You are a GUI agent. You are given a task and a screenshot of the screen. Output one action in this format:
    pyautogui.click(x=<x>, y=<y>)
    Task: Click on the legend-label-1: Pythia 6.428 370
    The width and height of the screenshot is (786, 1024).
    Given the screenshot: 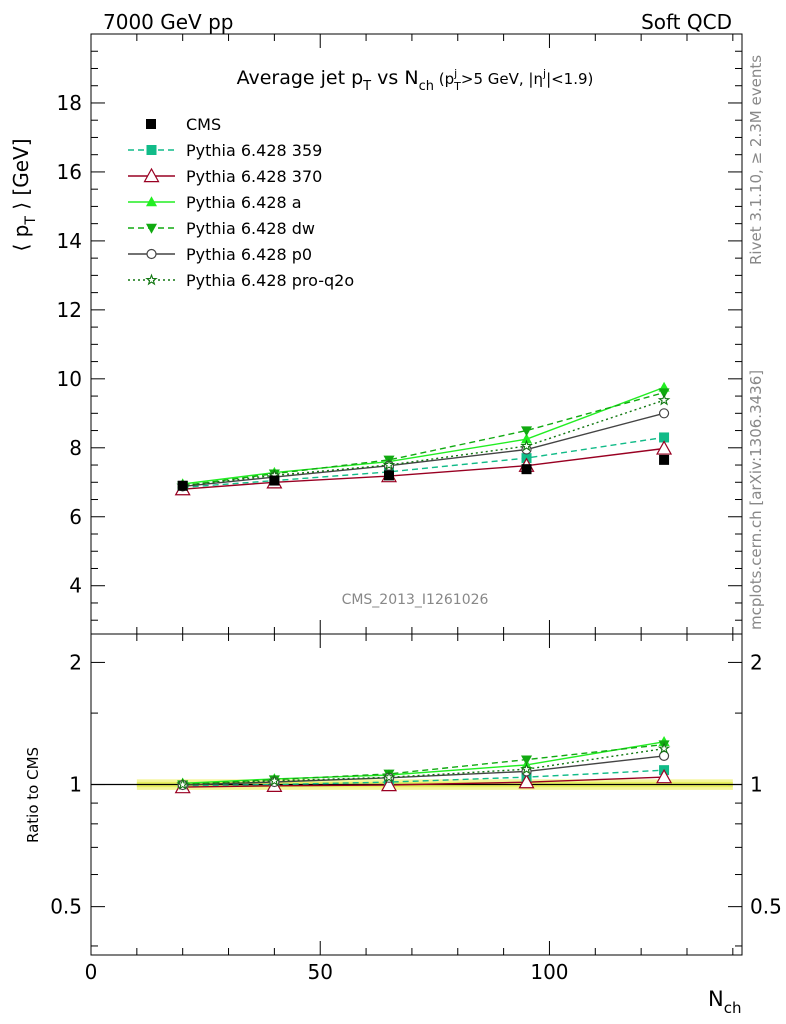 What is the action you would take?
    pyautogui.click(x=254, y=176)
    